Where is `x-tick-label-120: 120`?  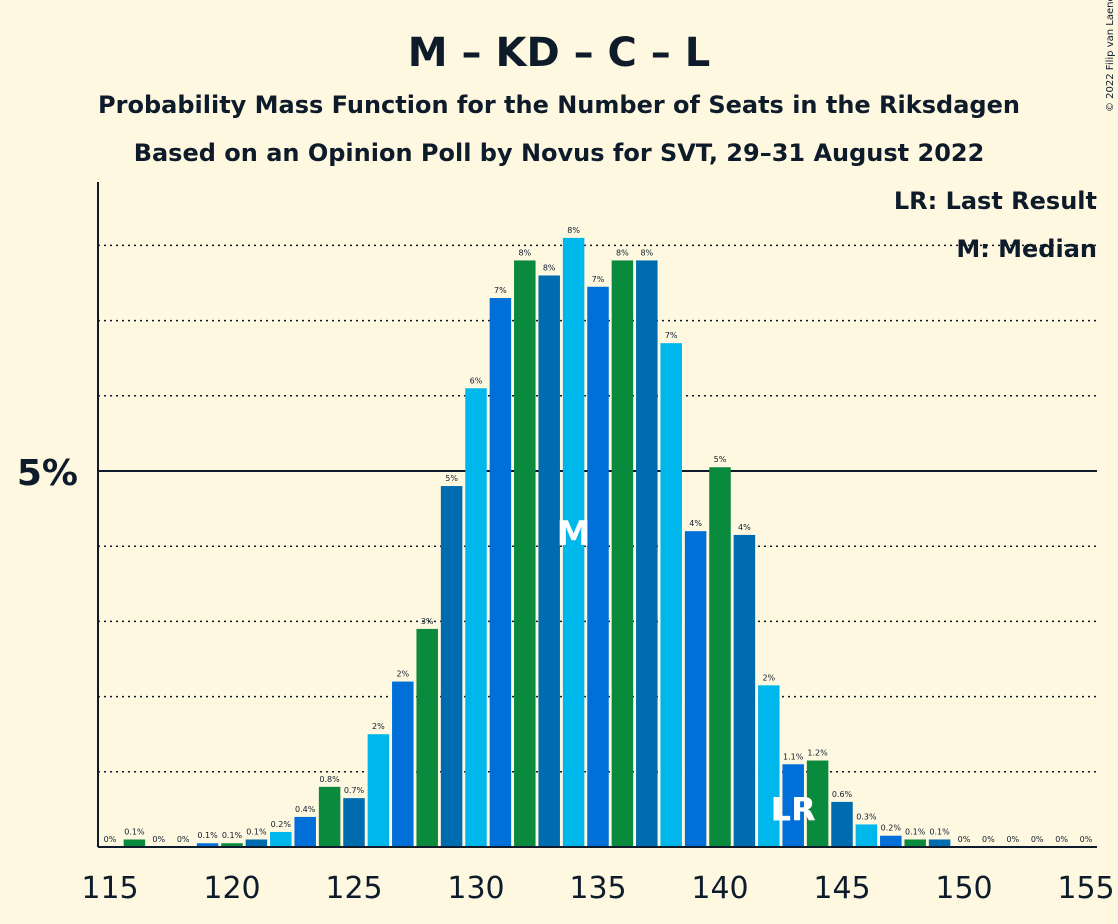 x-tick-label-120: 120 is located at coordinates (231, 888).